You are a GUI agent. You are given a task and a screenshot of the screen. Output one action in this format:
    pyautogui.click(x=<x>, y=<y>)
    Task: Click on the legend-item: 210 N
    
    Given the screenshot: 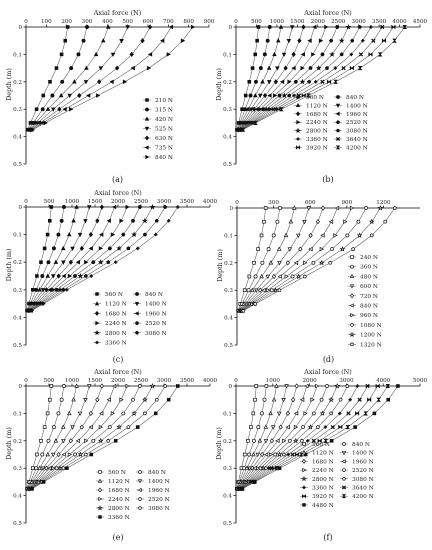 What is the action you would take?
    pyautogui.click(x=158, y=101)
    